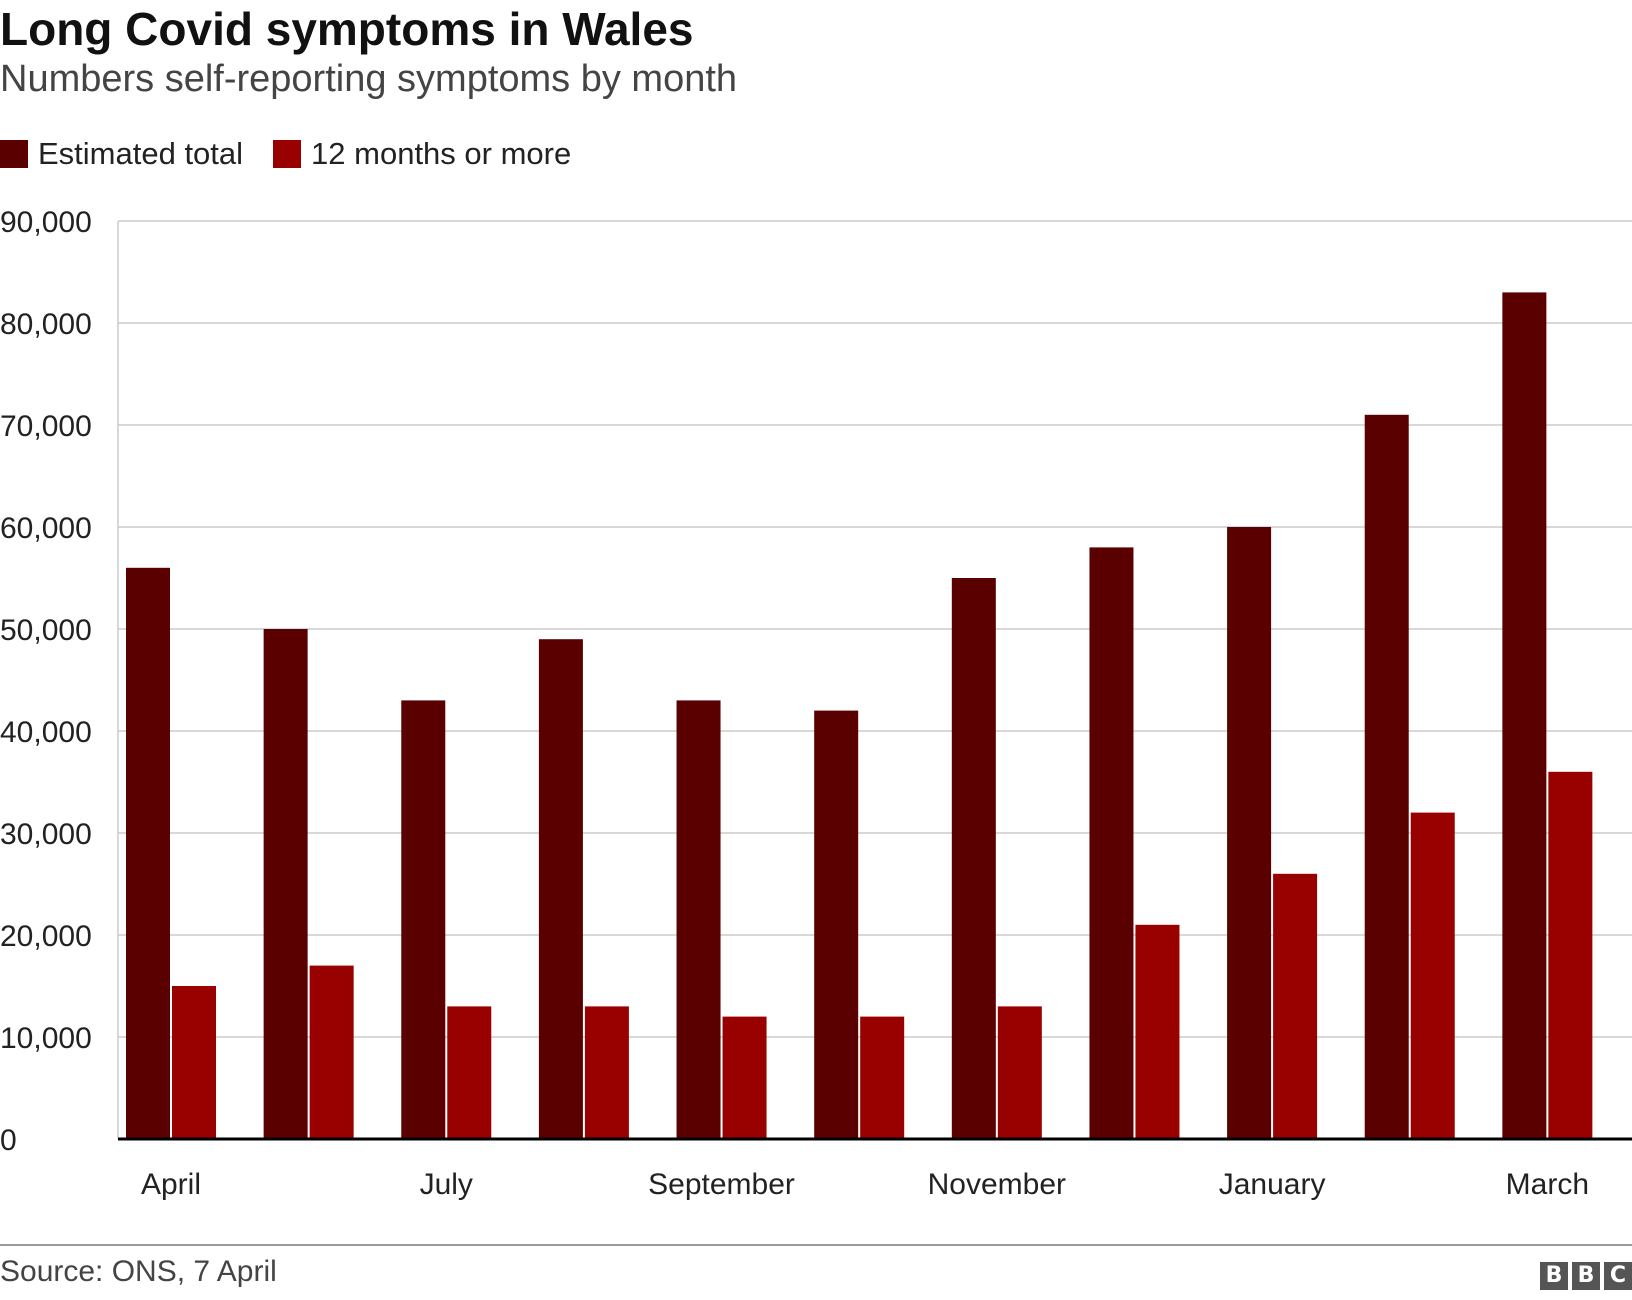 Image resolution: width=1632 pixels, height=1300 pixels. I want to click on y-tick-label: 0, so click(8, 1140).